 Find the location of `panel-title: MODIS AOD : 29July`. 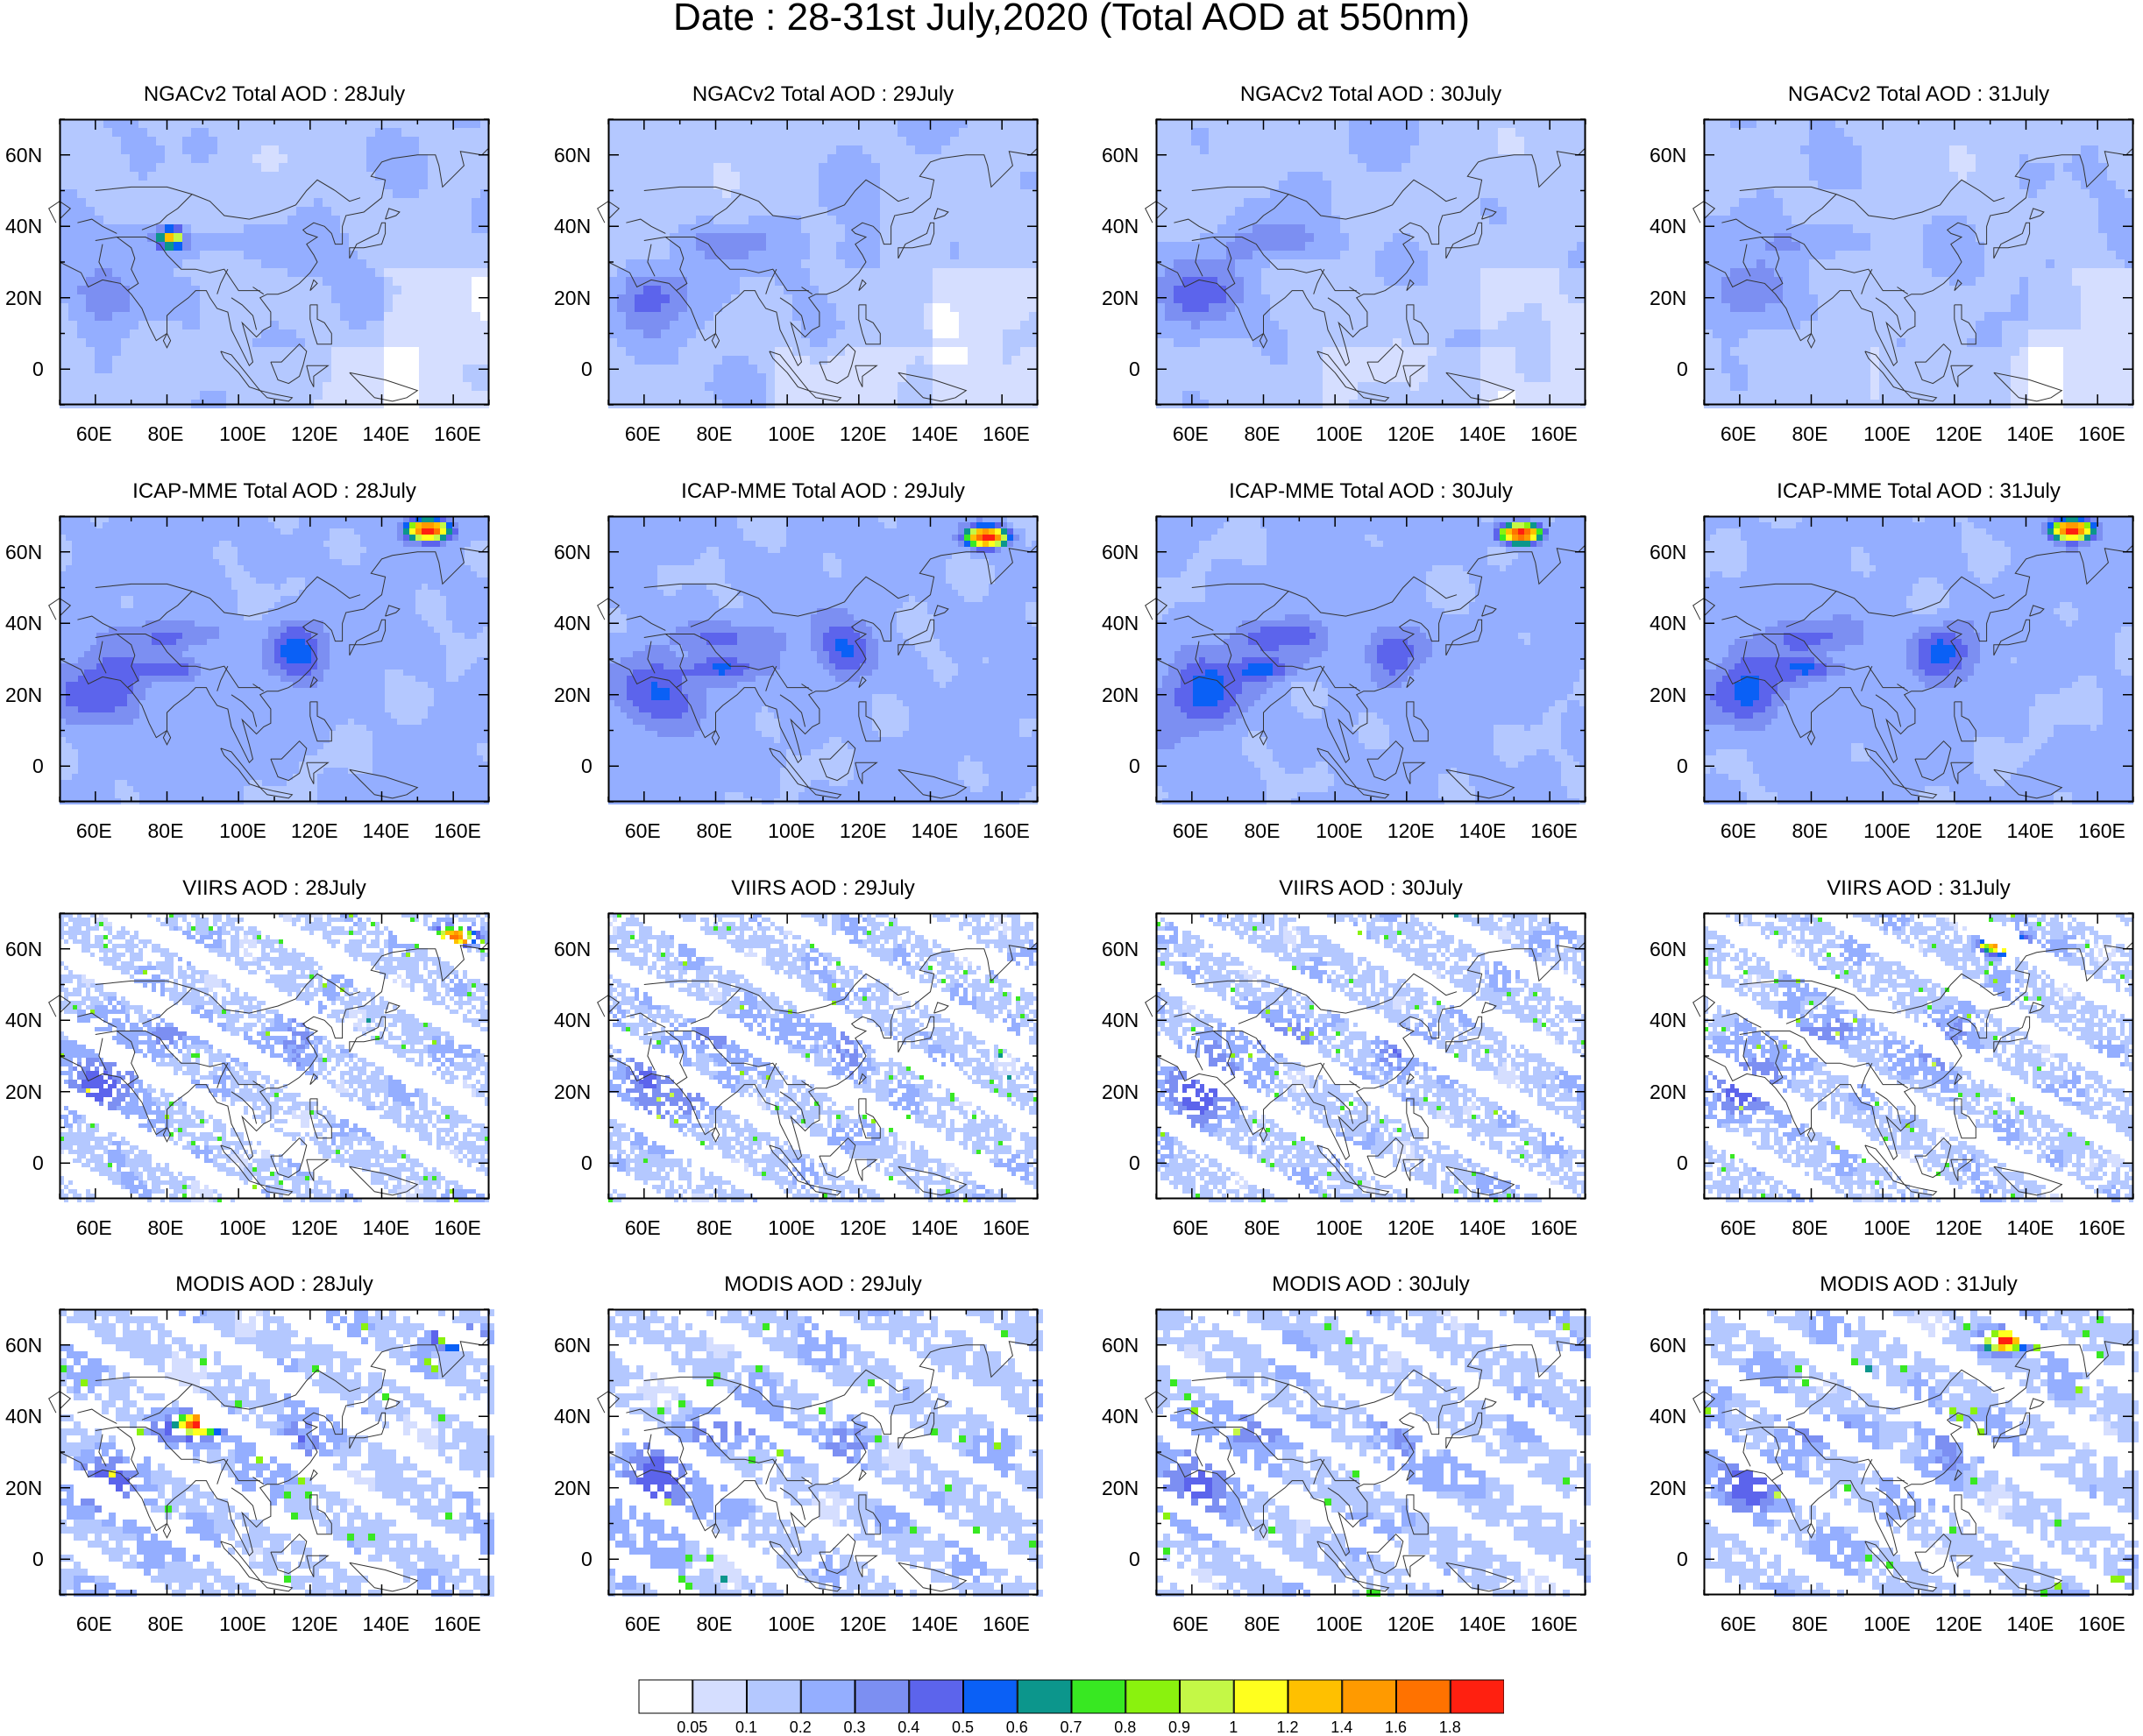

panel-title: MODIS AOD : 29July is located at coordinates (823, 1284).